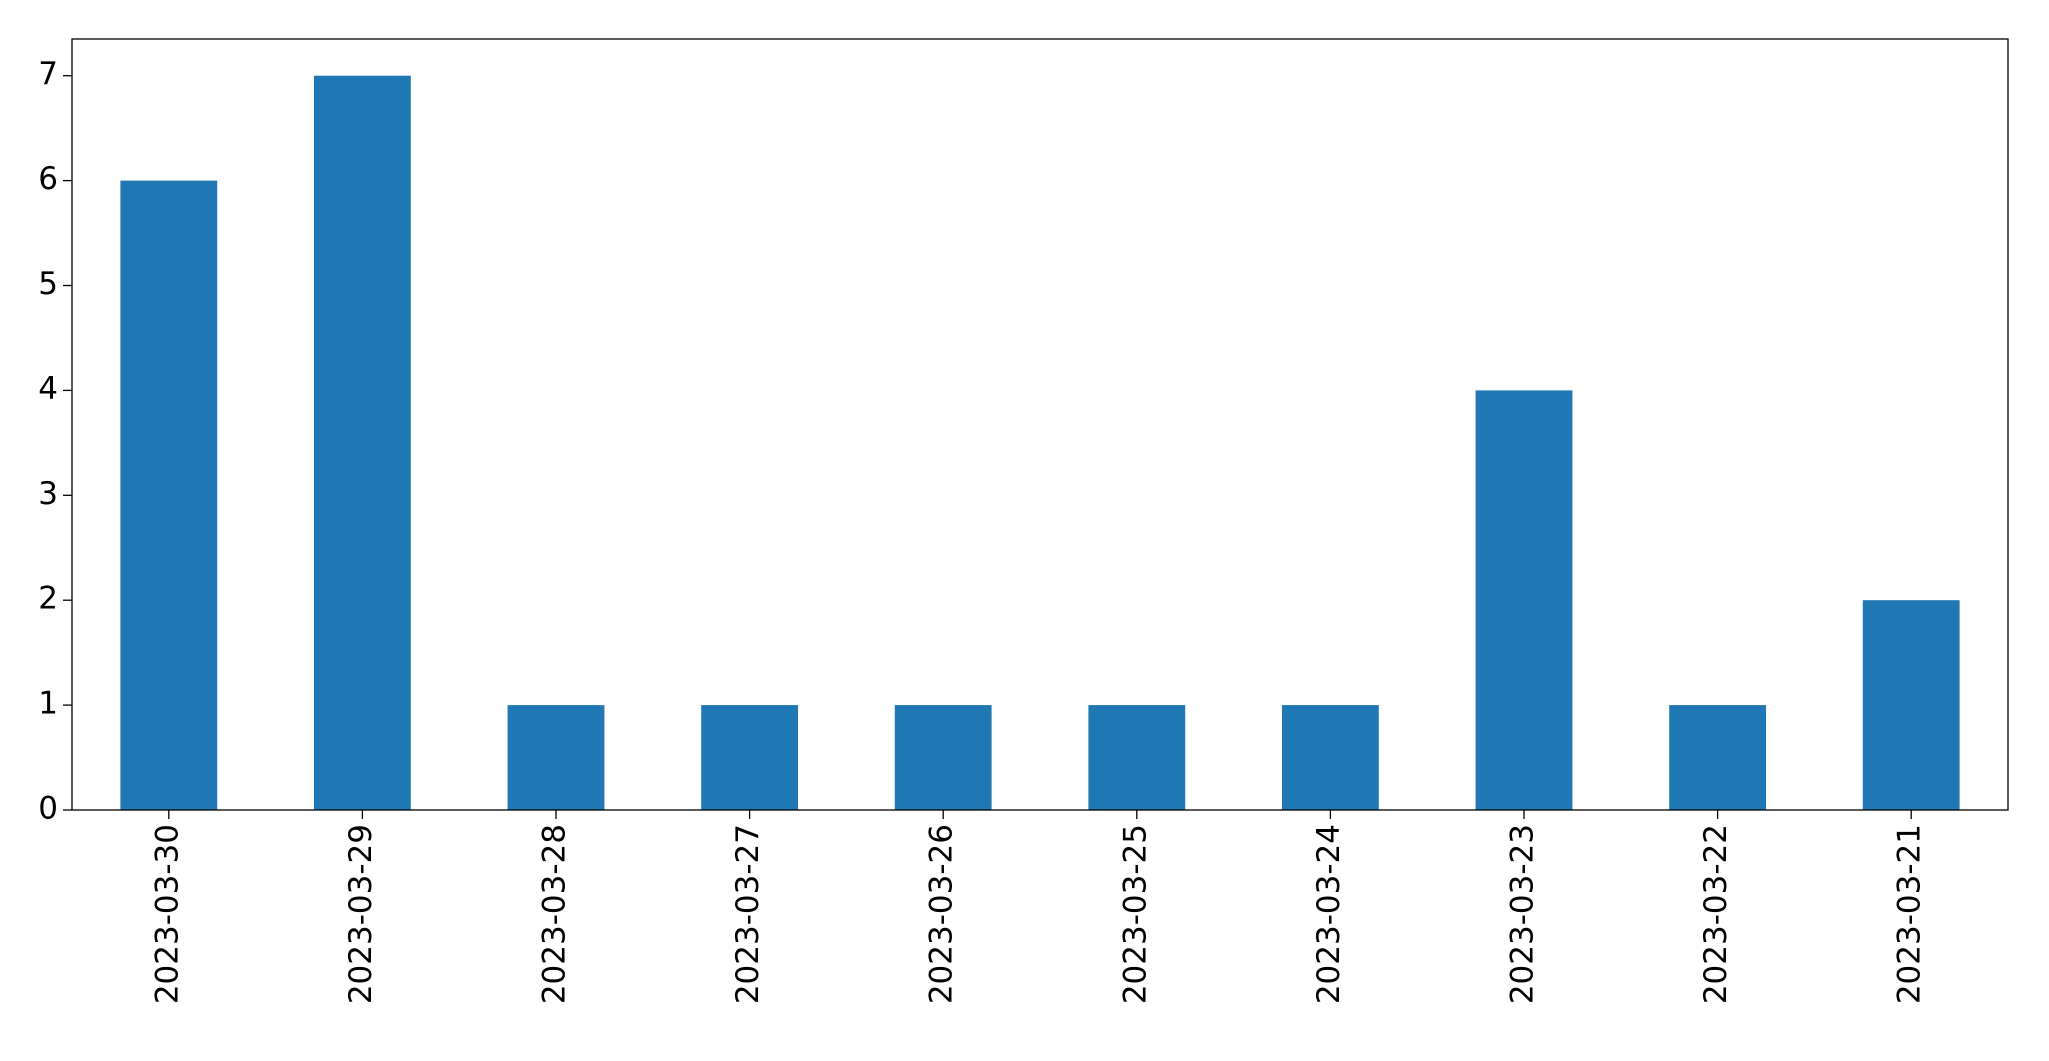 The image size is (2049, 1061). I want to click on y-tick-label: 6, so click(48, 179).